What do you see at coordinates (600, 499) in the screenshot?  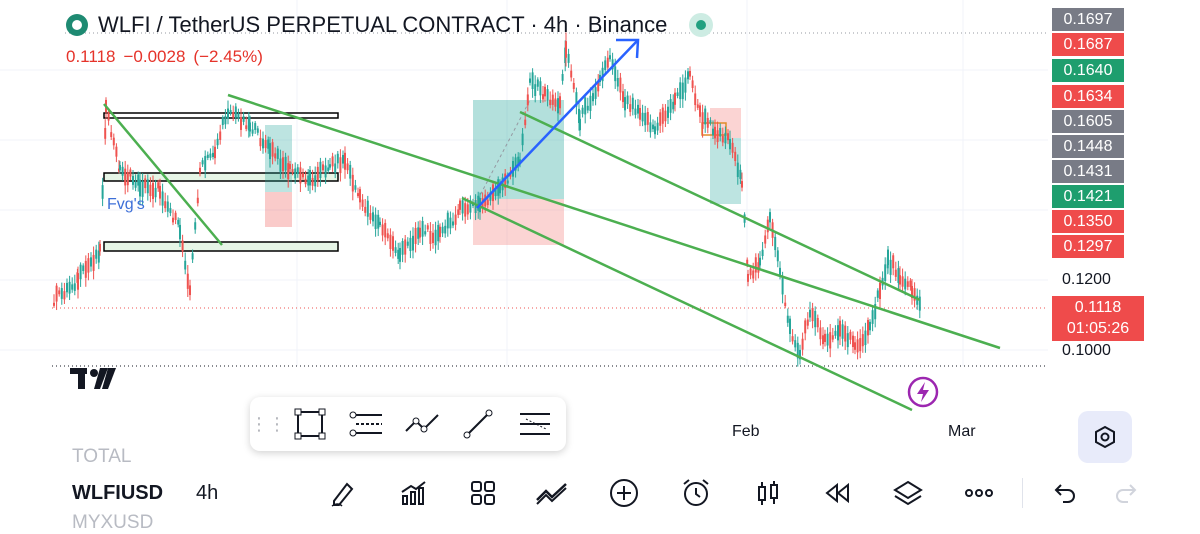 I see `bottom-toolbar` at bounding box center [600, 499].